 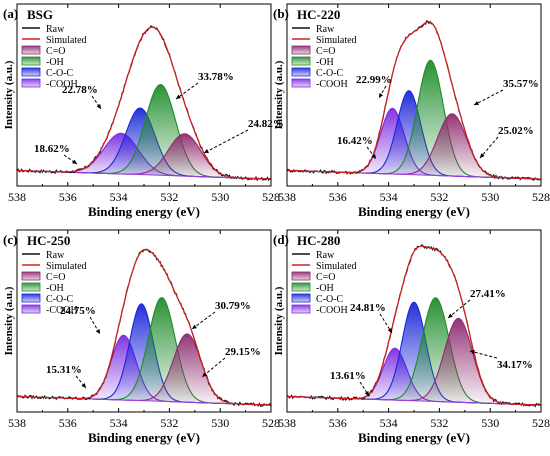 What do you see at coordinates (521, 84) in the screenshot?
I see `percent-label-oh: 35.57%` at bounding box center [521, 84].